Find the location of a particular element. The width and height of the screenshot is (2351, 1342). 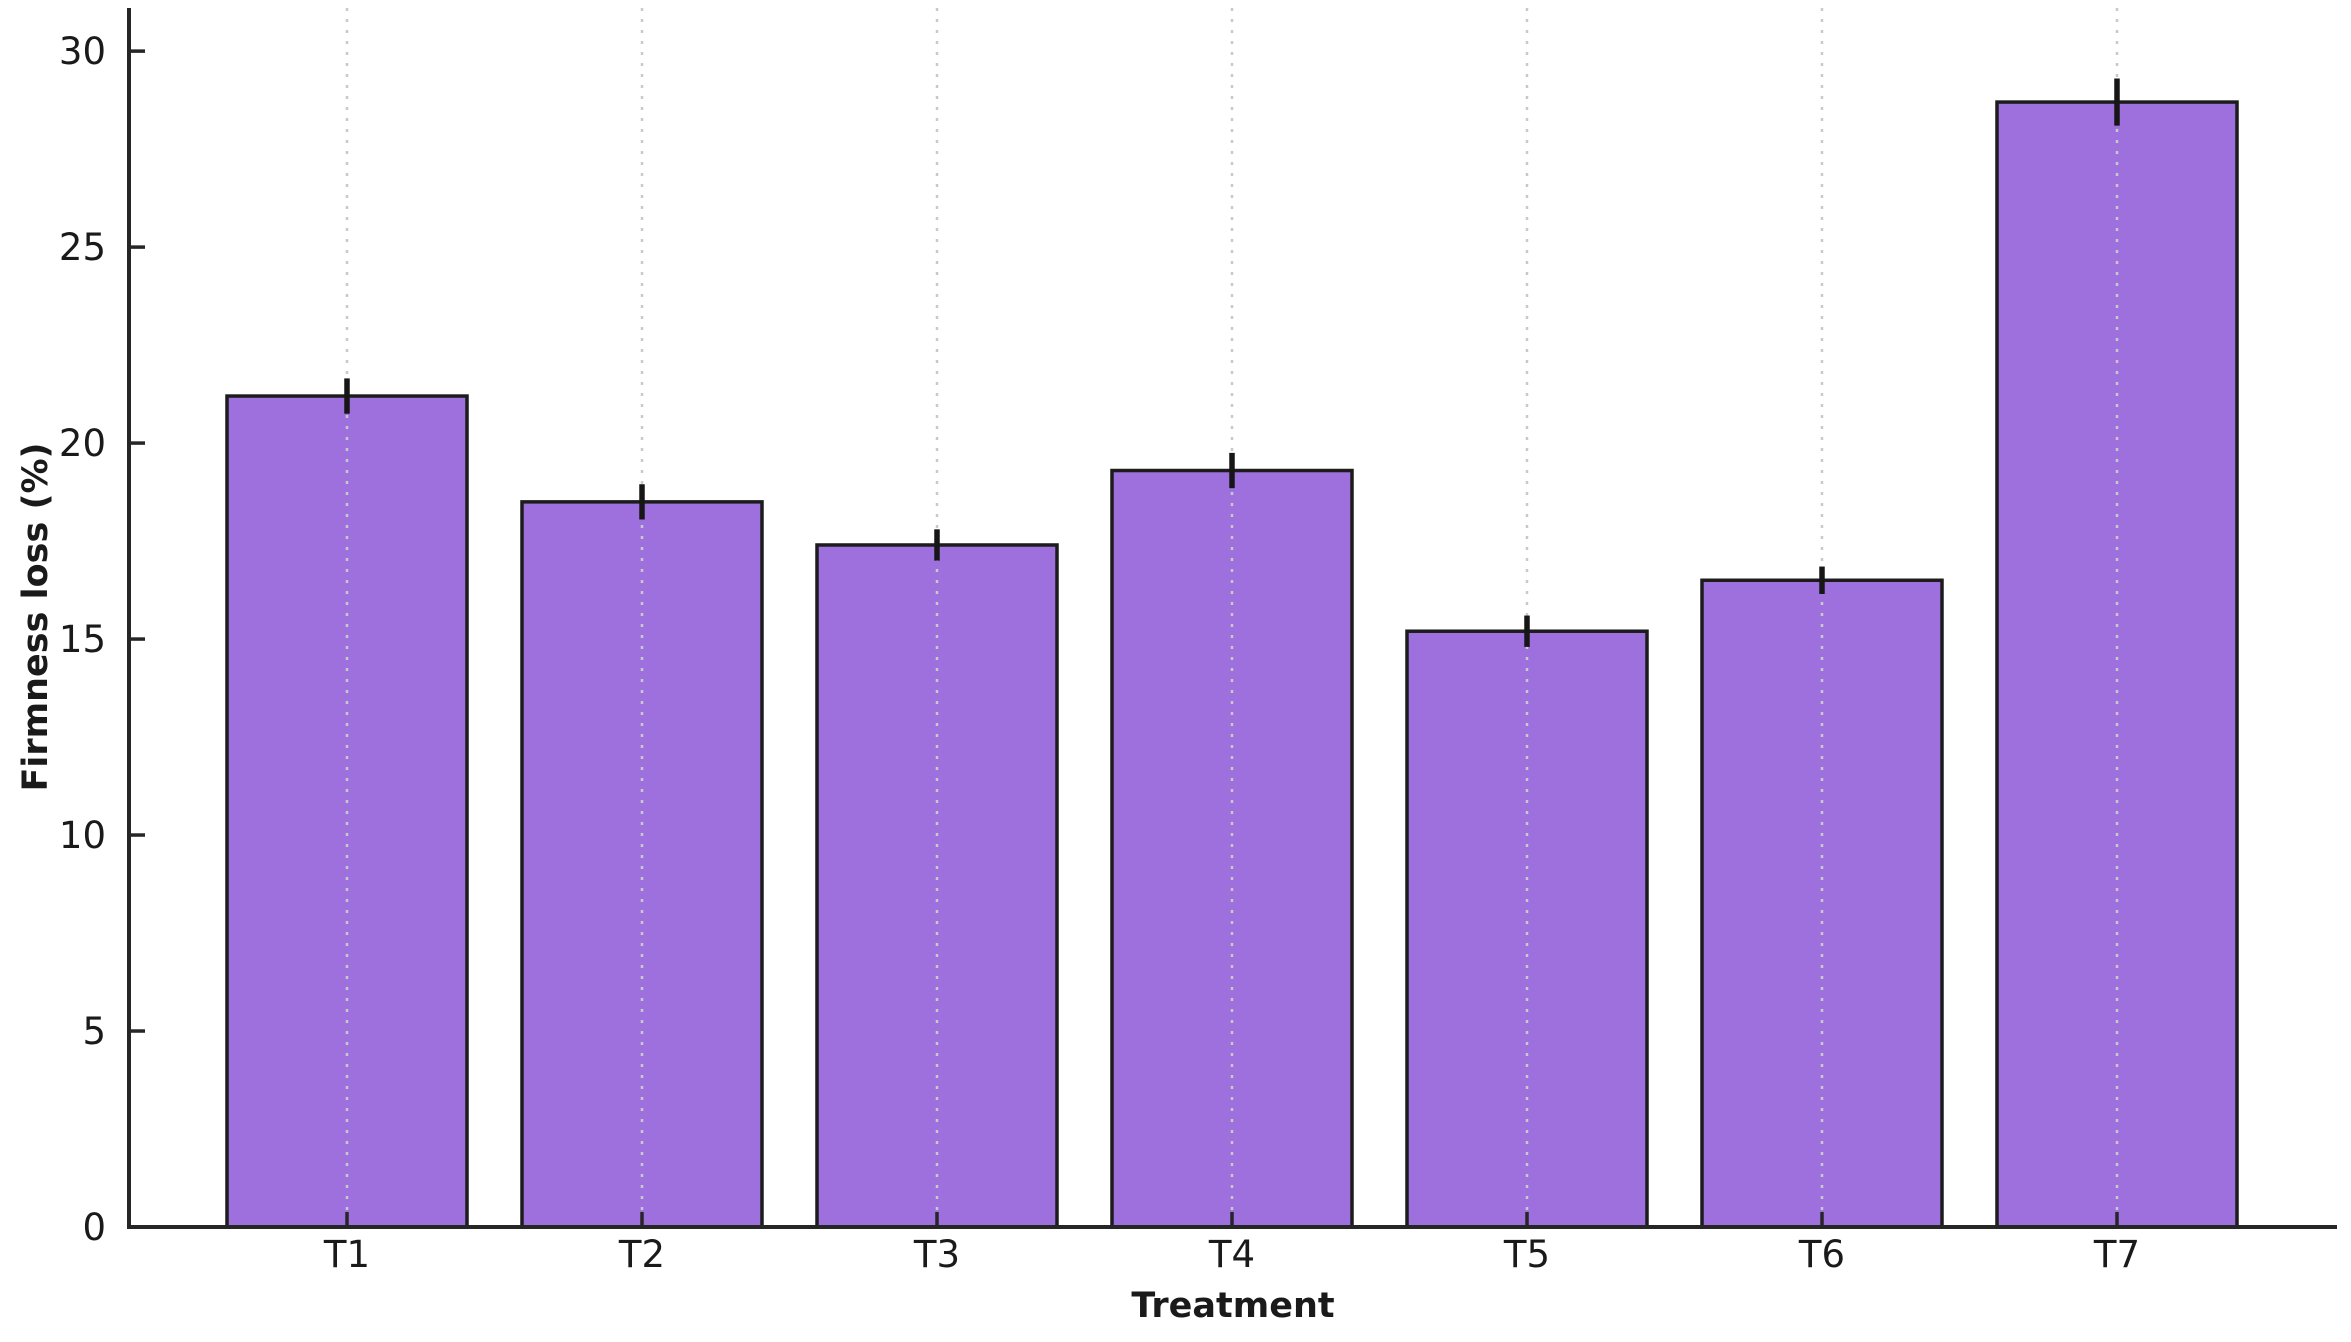

y-axis-title: Firmness loss (%) is located at coordinates (36, 617).